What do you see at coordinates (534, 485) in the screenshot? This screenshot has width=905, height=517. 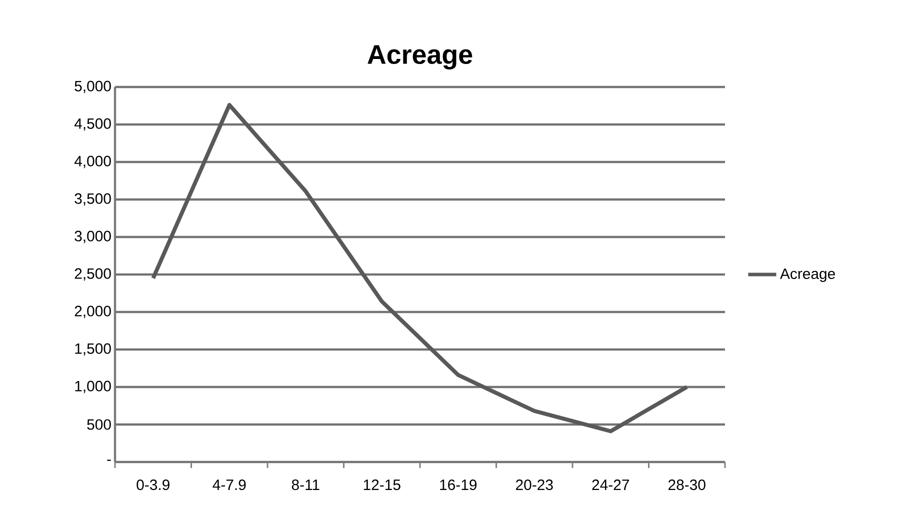 I see `x-tick-label: 20-23` at bounding box center [534, 485].